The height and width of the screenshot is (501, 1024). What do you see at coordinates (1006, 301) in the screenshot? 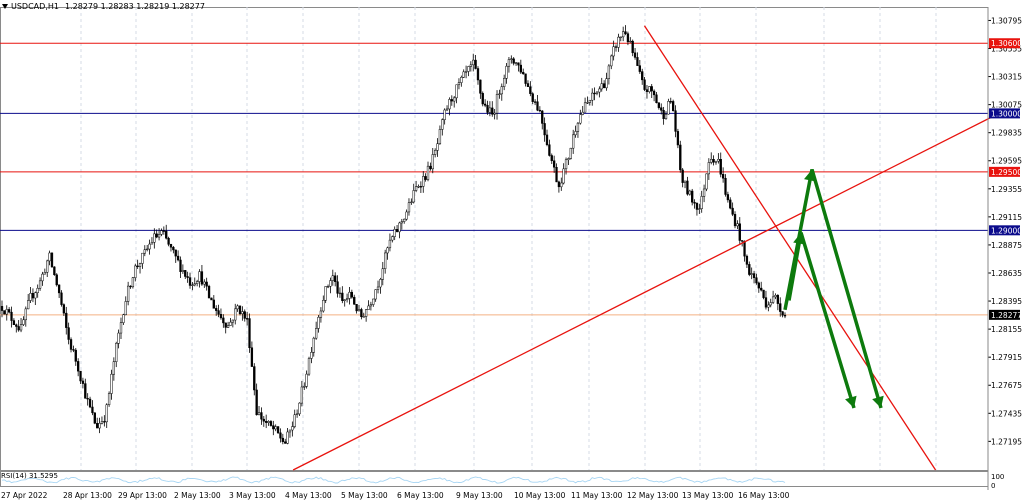
I see `y-tick-label: 1.28395` at bounding box center [1006, 301].